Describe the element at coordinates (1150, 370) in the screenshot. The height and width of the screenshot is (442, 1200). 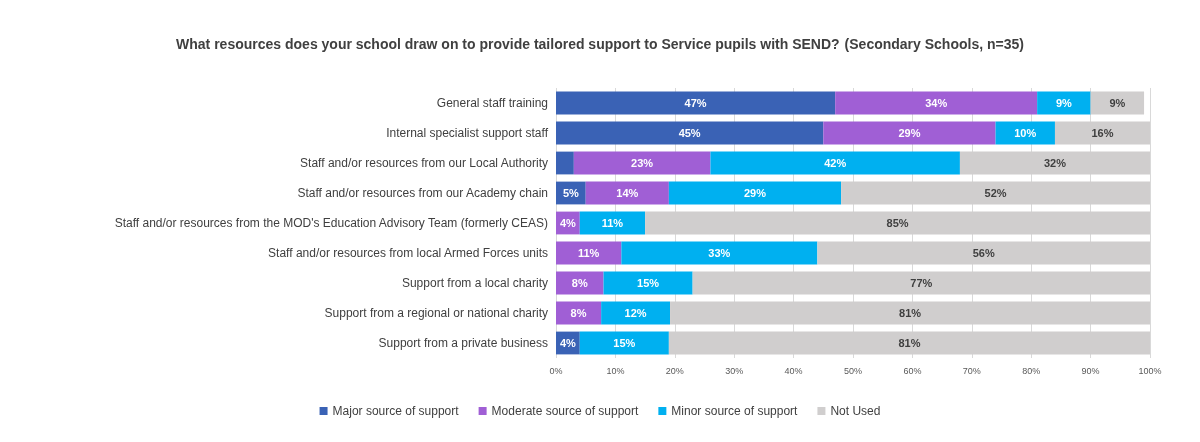
I see `x-tick-label: 100%` at that location.